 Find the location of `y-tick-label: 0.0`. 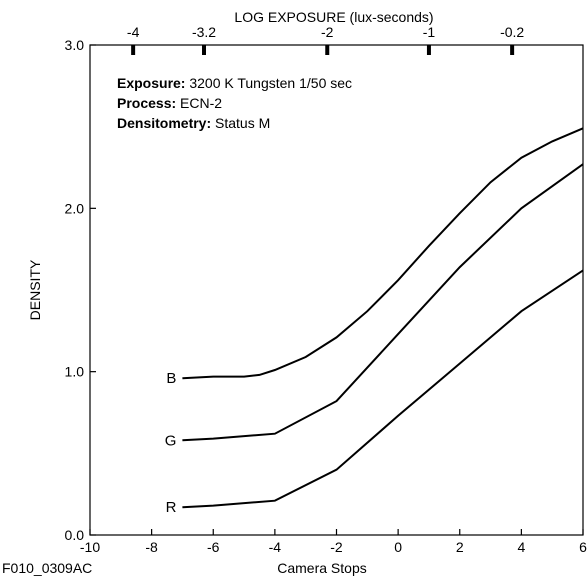

y-tick-label: 0.0 is located at coordinates (75, 535).